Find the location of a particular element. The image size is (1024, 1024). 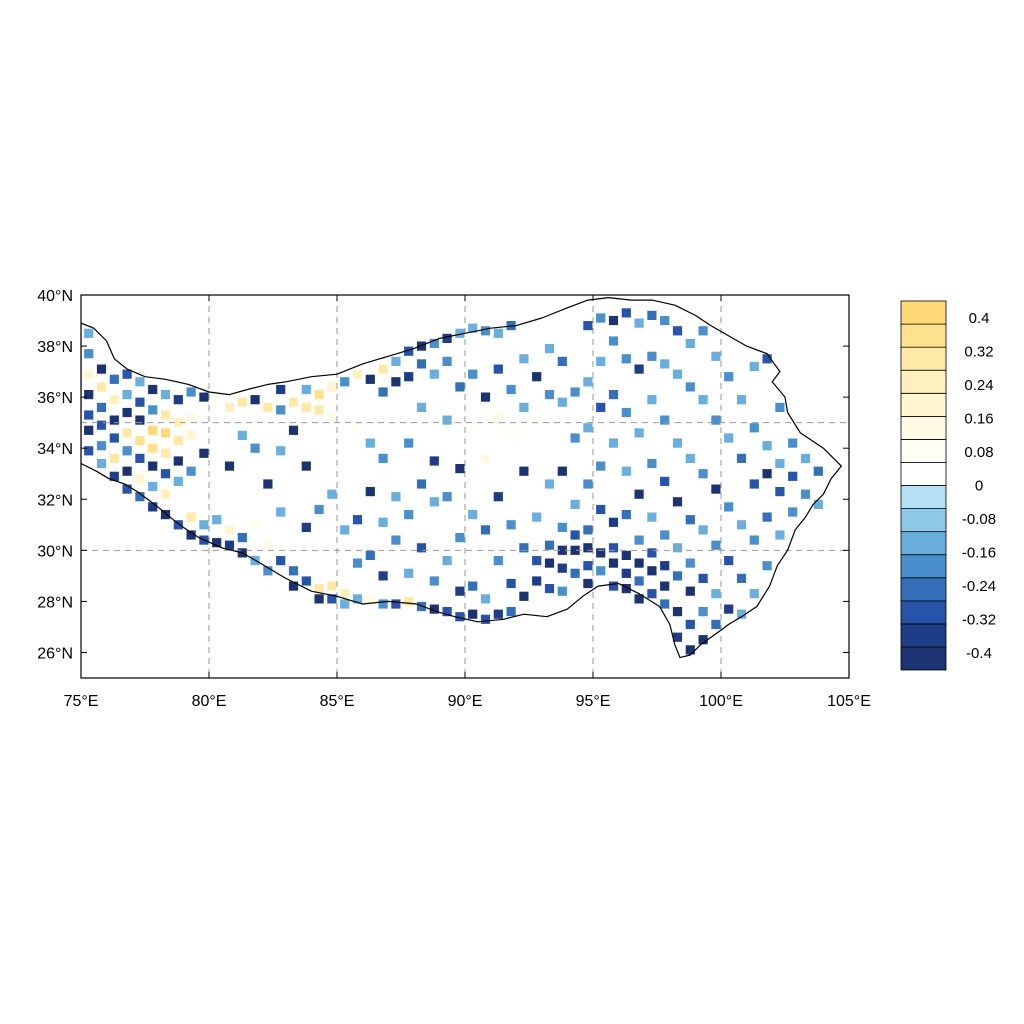

y-tick-label: 30°N is located at coordinates (55, 551).